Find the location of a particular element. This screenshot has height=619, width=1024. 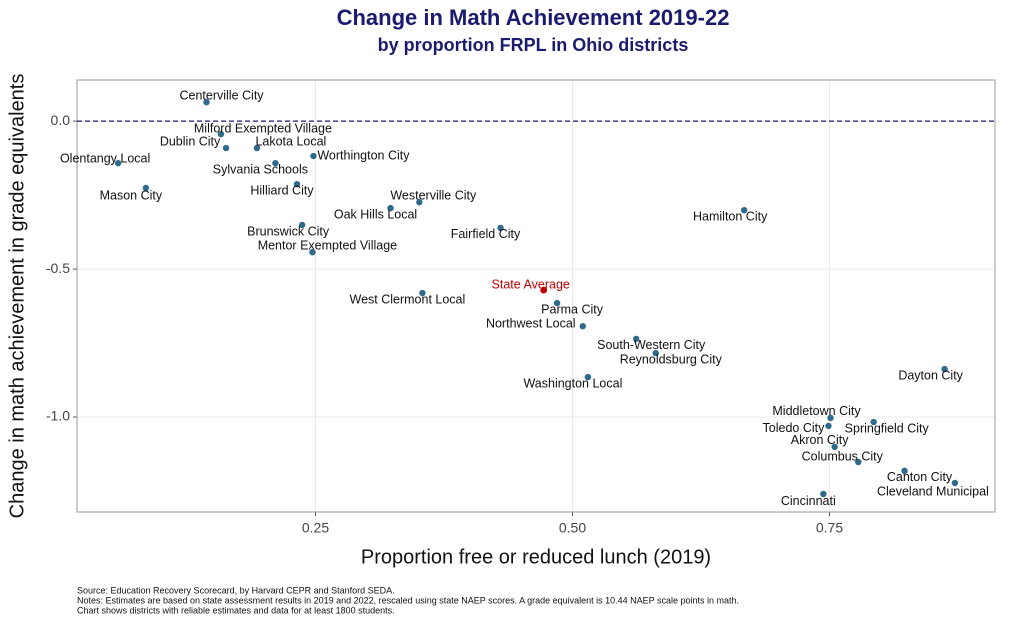

point-label: Centerville City is located at coordinates (221, 95).